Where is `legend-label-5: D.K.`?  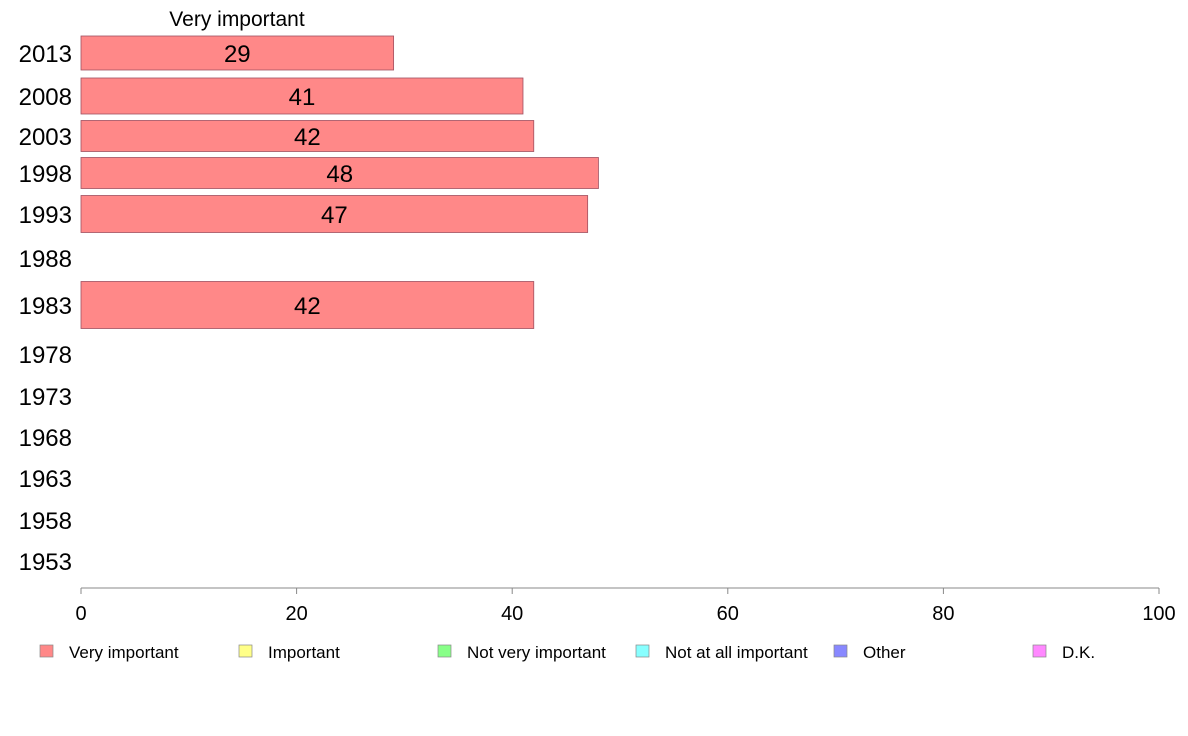 legend-label-5: D.K. is located at coordinates (1078, 652).